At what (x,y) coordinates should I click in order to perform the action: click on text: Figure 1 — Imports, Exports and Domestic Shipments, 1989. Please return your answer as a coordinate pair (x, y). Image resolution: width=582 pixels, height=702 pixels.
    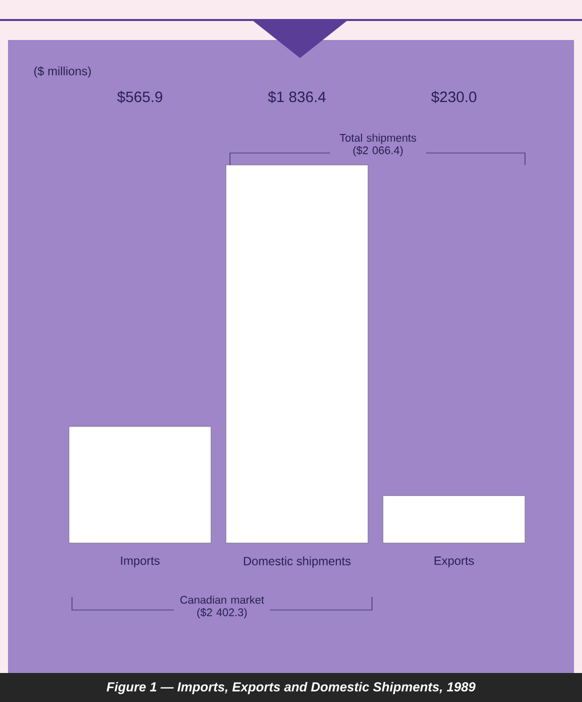
    Looking at the image, I should click on (291, 688).